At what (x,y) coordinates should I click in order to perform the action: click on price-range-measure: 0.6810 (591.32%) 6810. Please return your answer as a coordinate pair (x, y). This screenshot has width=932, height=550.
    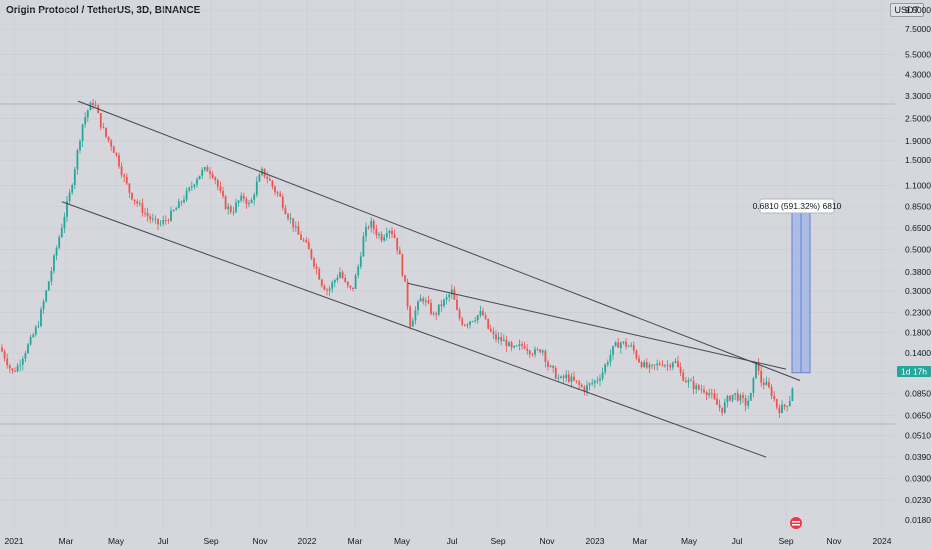
    Looking at the image, I should click on (797, 286).